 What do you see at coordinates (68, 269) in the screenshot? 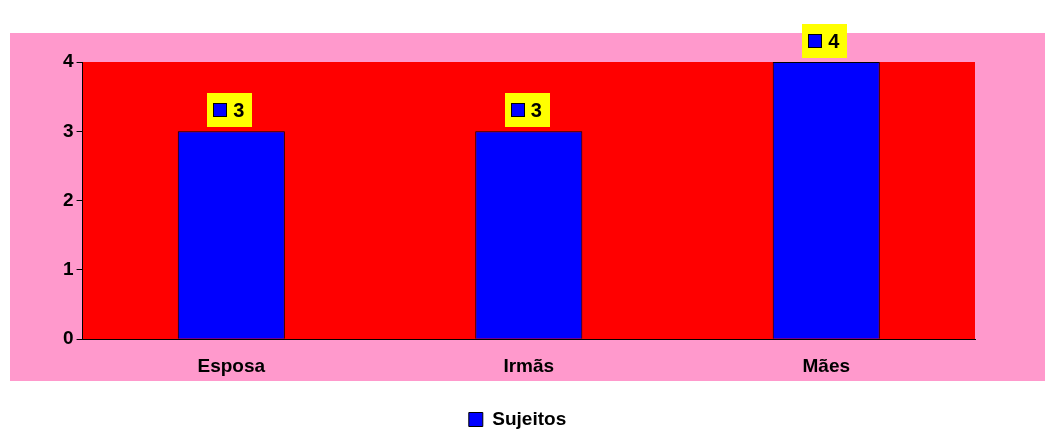
I see `y-tick-label: 1` at bounding box center [68, 269].